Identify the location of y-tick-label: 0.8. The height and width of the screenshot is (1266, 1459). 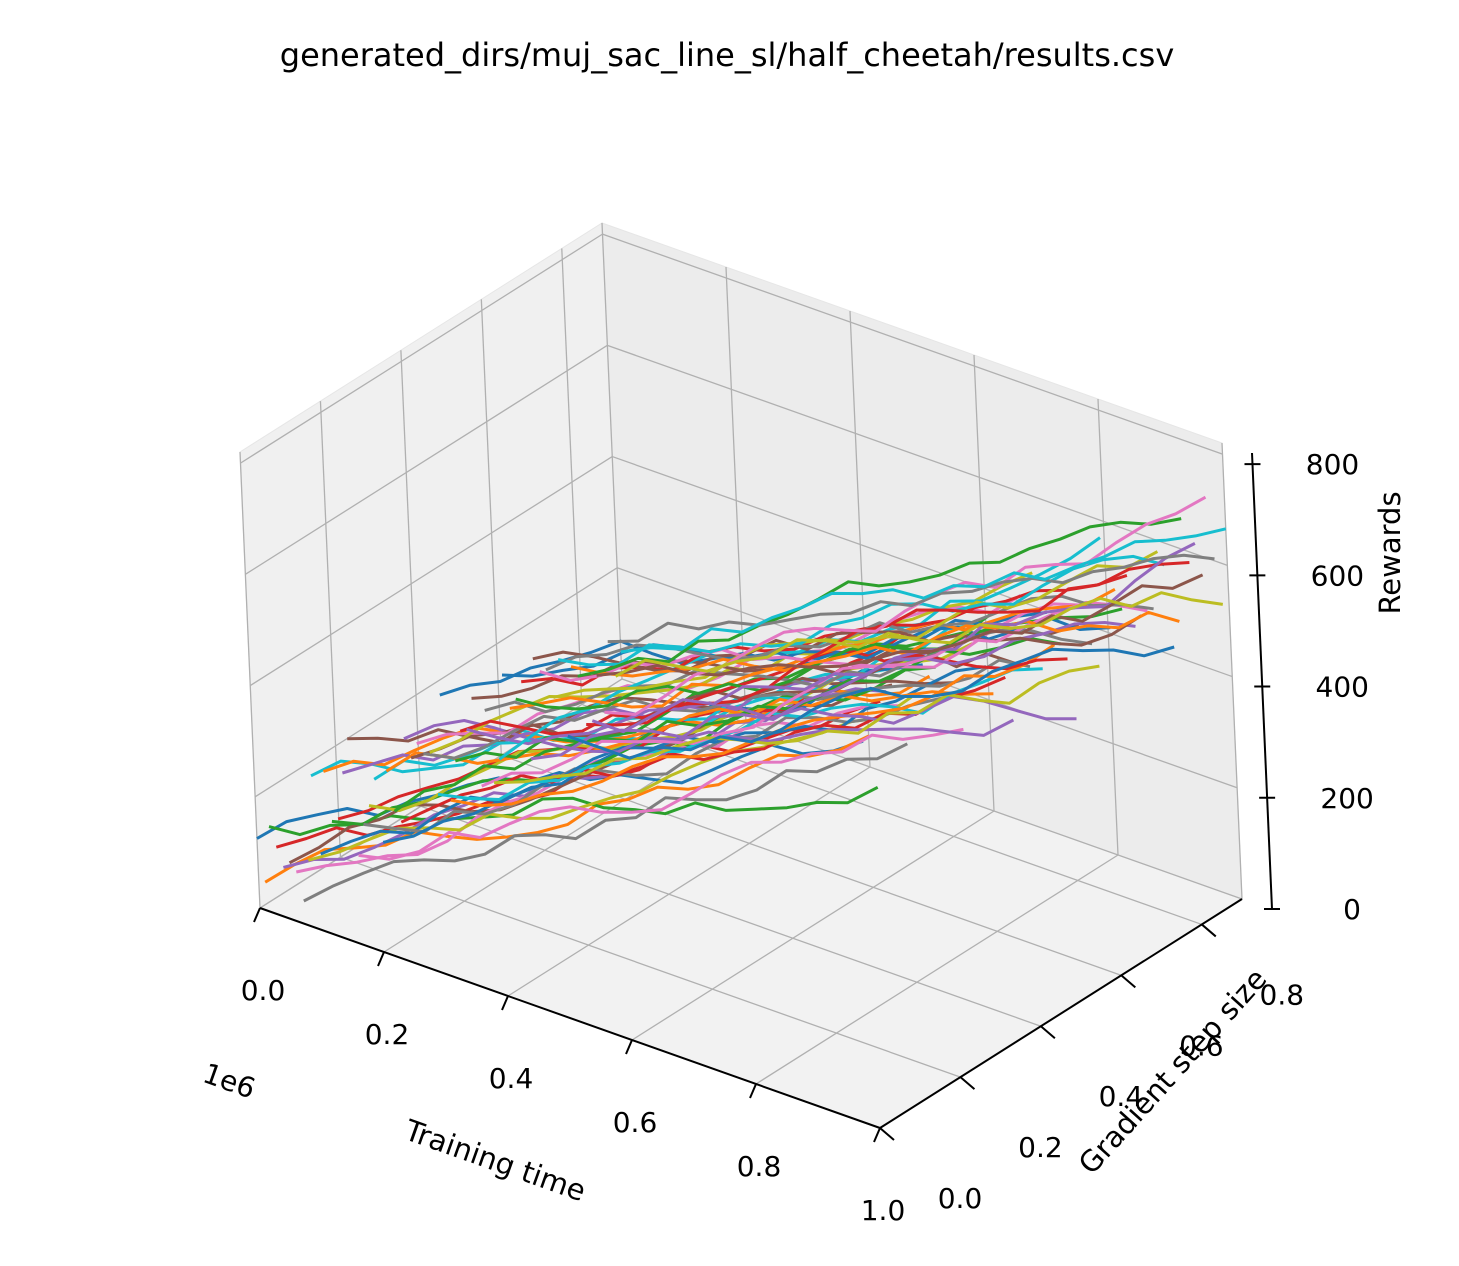
(1282, 994).